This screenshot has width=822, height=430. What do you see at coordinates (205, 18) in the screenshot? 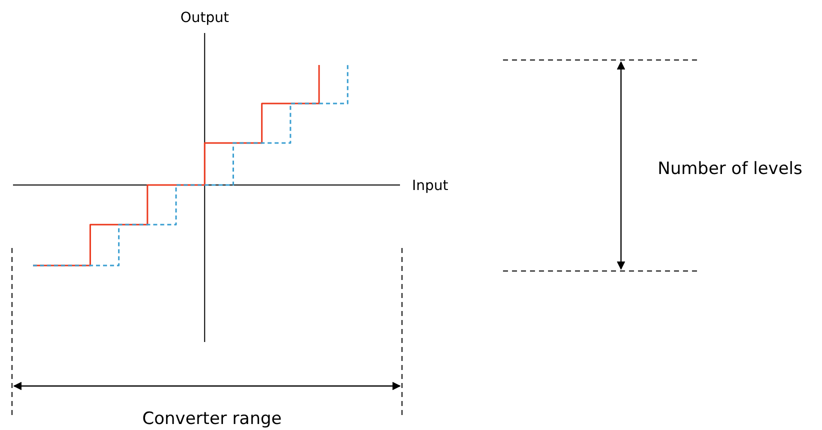
I see `y-axis-title: Output` at bounding box center [205, 18].